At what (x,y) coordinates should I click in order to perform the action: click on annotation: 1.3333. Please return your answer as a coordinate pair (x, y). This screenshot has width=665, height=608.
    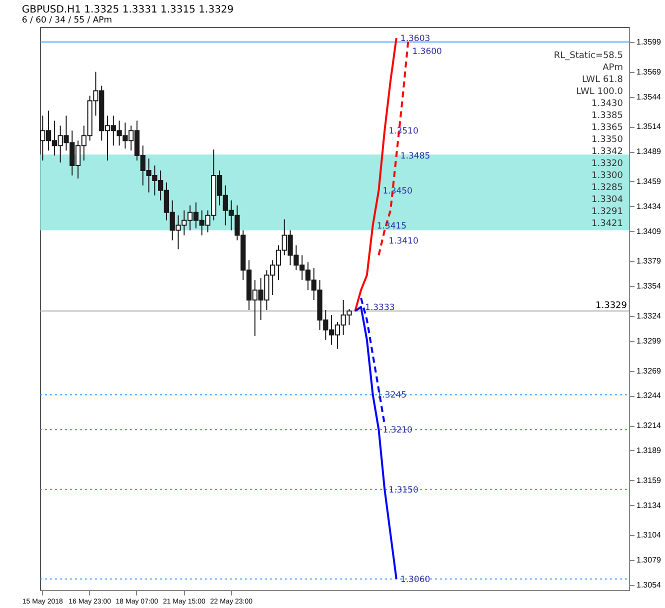
    Looking at the image, I should click on (380, 308).